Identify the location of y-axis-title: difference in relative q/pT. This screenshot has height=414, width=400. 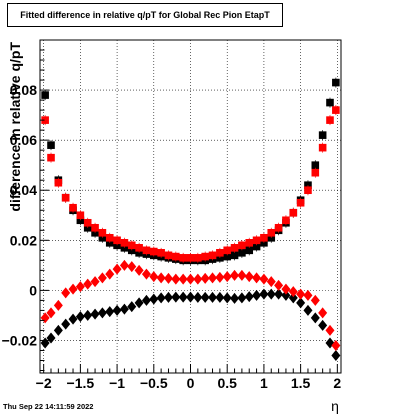
(15, 127).